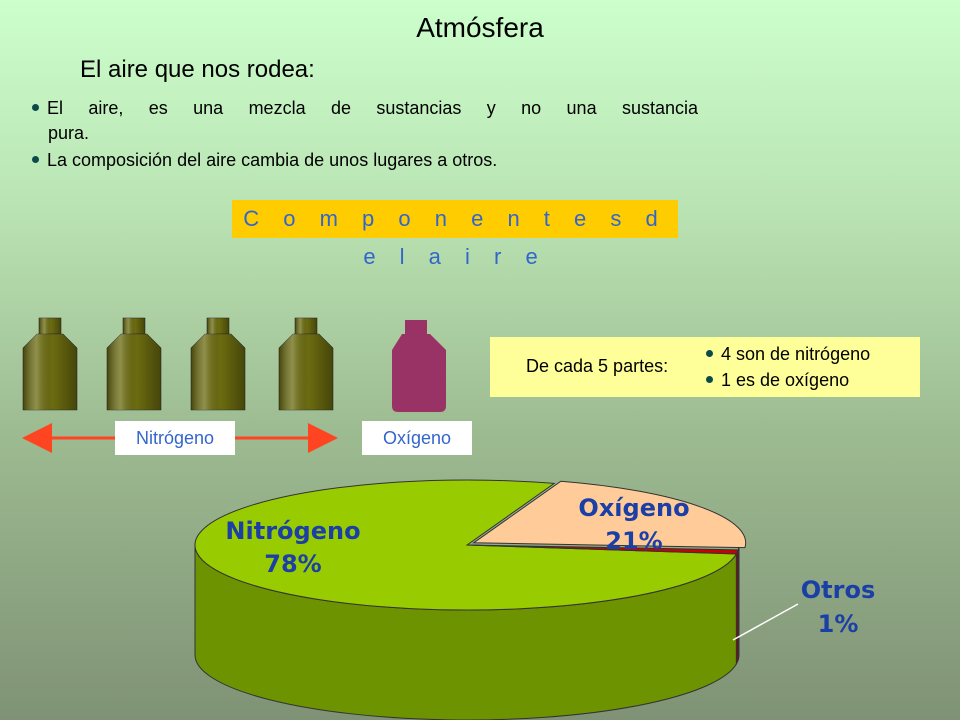 The image size is (960, 720). What do you see at coordinates (597, 366) in the screenshot?
I see `parts-label: De cada 5 partes:` at bounding box center [597, 366].